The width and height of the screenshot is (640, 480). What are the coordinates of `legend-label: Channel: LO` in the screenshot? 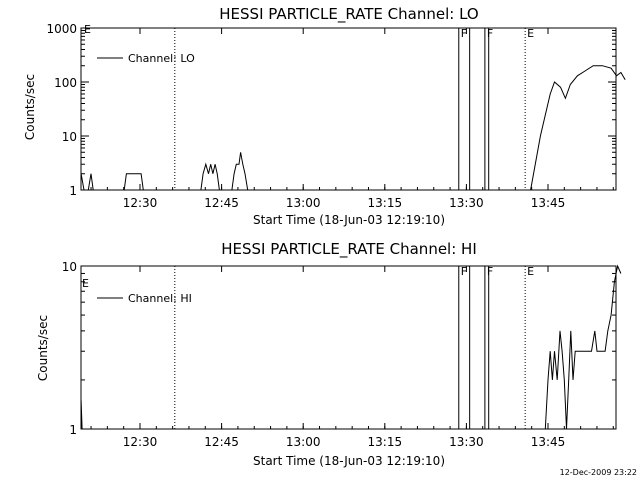 It's located at (161, 58).